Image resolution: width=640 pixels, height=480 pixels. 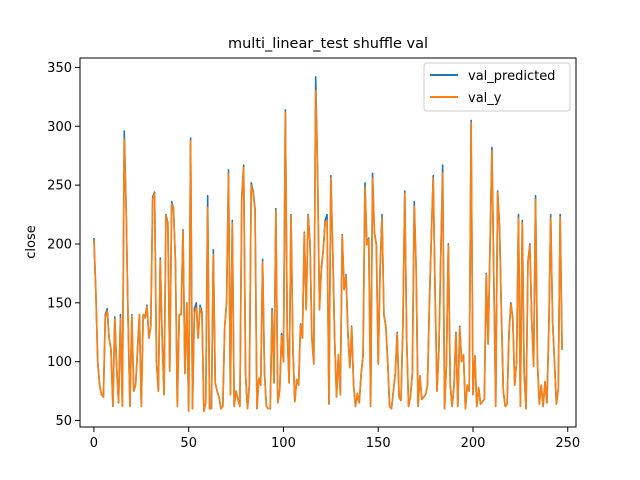 I want to click on y-tick-label: 150, so click(x=59, y=303).